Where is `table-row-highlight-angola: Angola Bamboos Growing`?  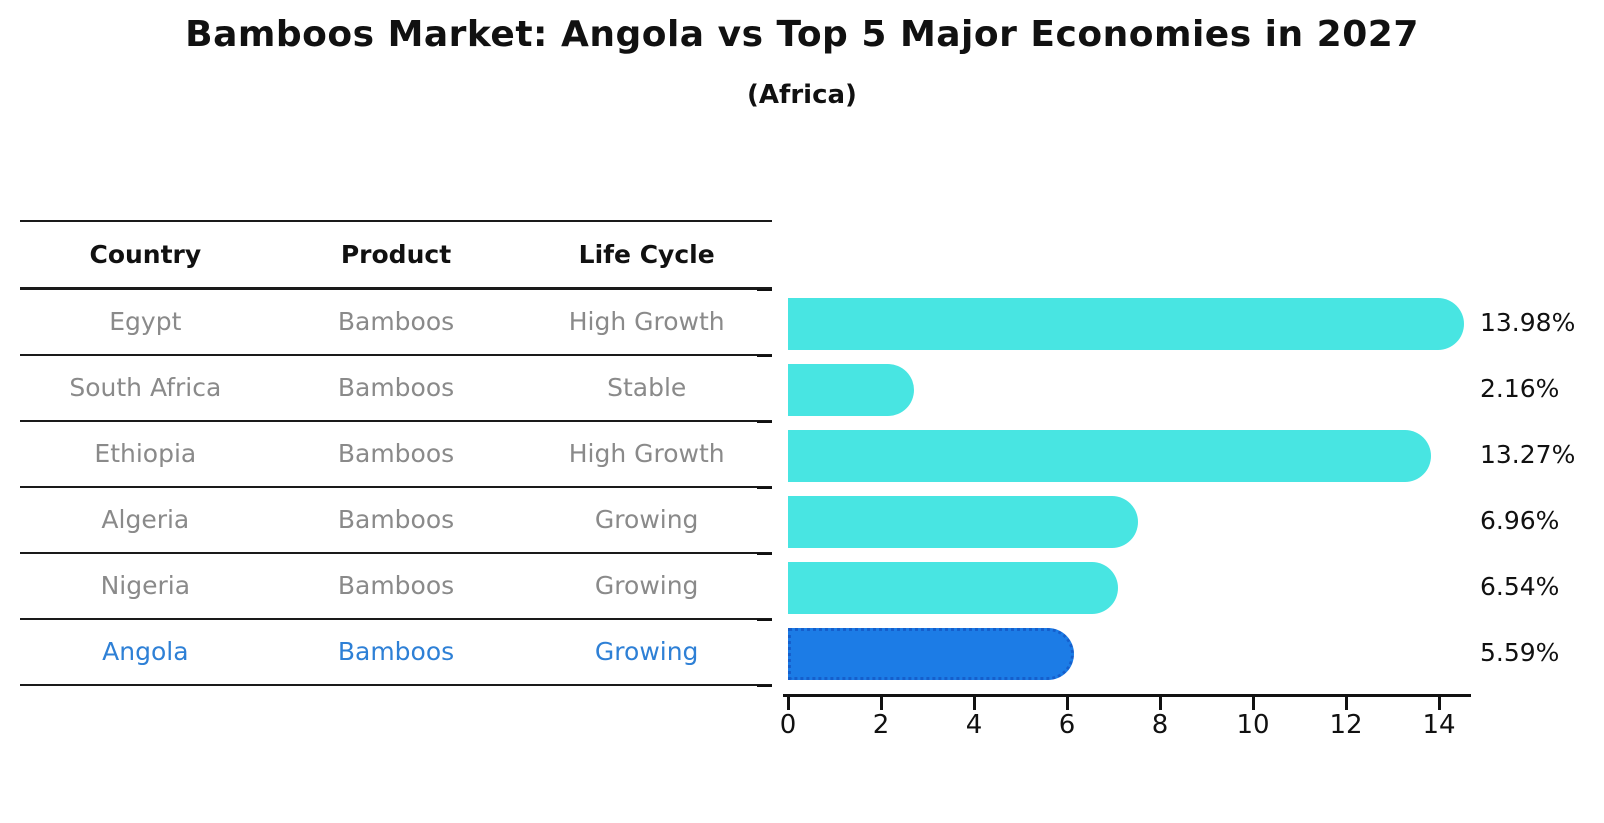 table-row-highlight-angola: Angola Bamboos Growing is located at coordinates (396, 653).